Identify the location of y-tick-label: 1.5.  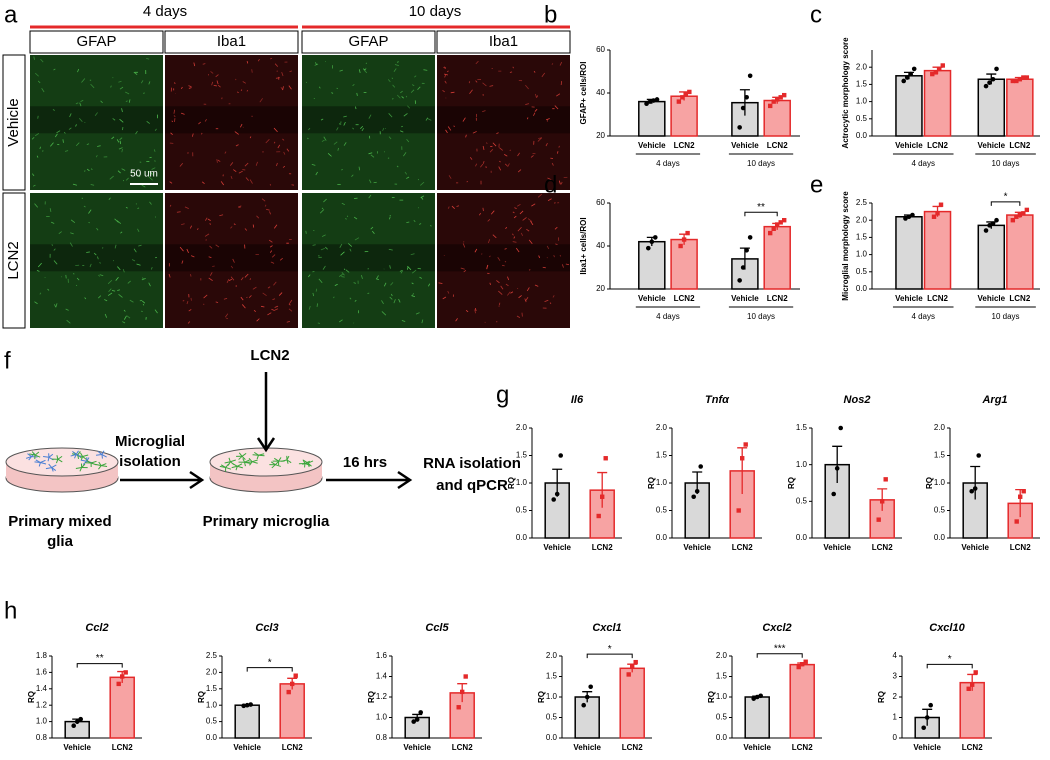
(662, 455).